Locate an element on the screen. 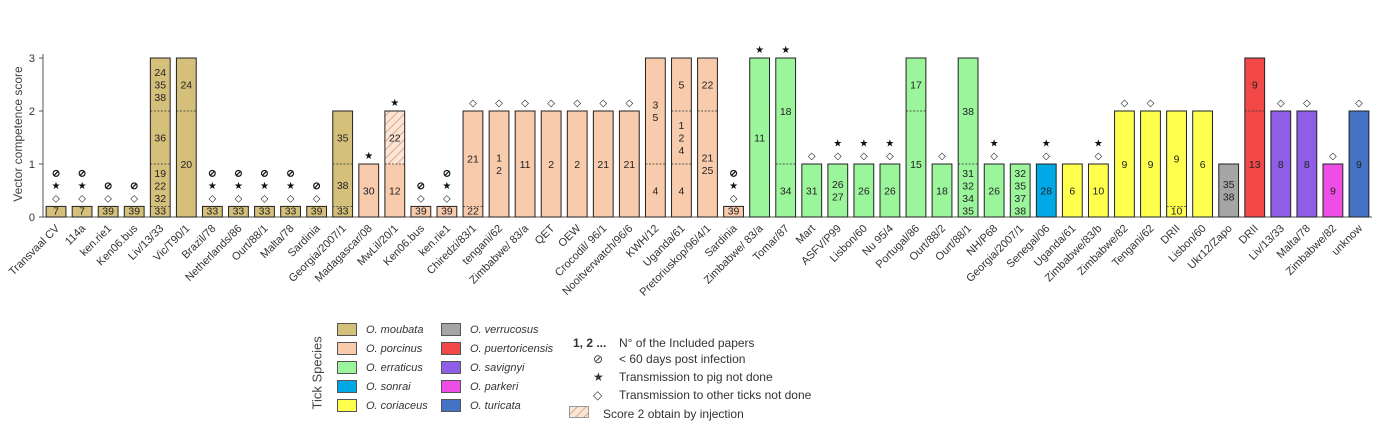 The image size is (1378, 433). paper-ref-label: 7 is located at coordinates (82, 212).